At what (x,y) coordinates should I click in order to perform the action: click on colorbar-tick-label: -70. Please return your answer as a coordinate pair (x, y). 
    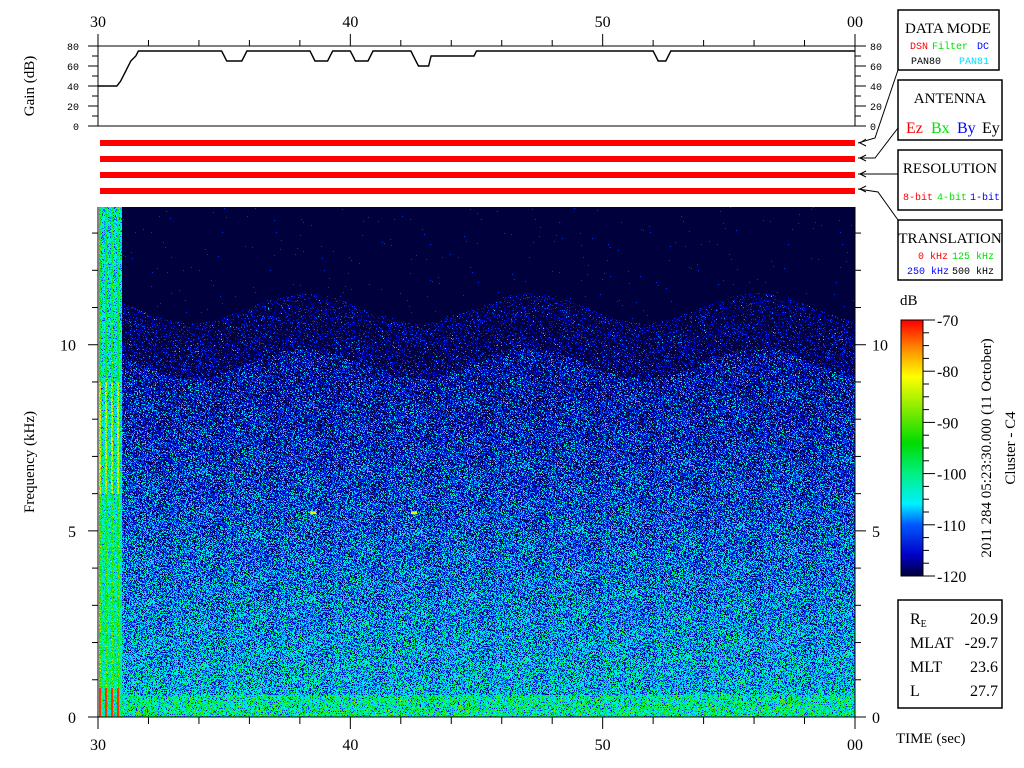
    Looking at the image, I should click on (947, 321).